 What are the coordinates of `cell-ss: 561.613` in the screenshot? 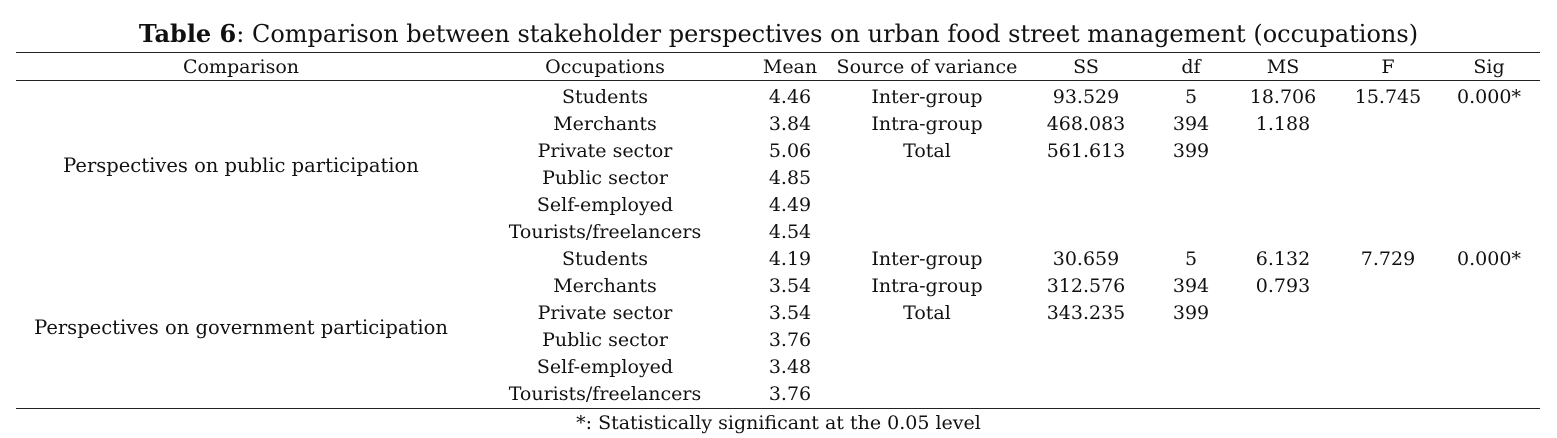 It's located at (1086, 151).